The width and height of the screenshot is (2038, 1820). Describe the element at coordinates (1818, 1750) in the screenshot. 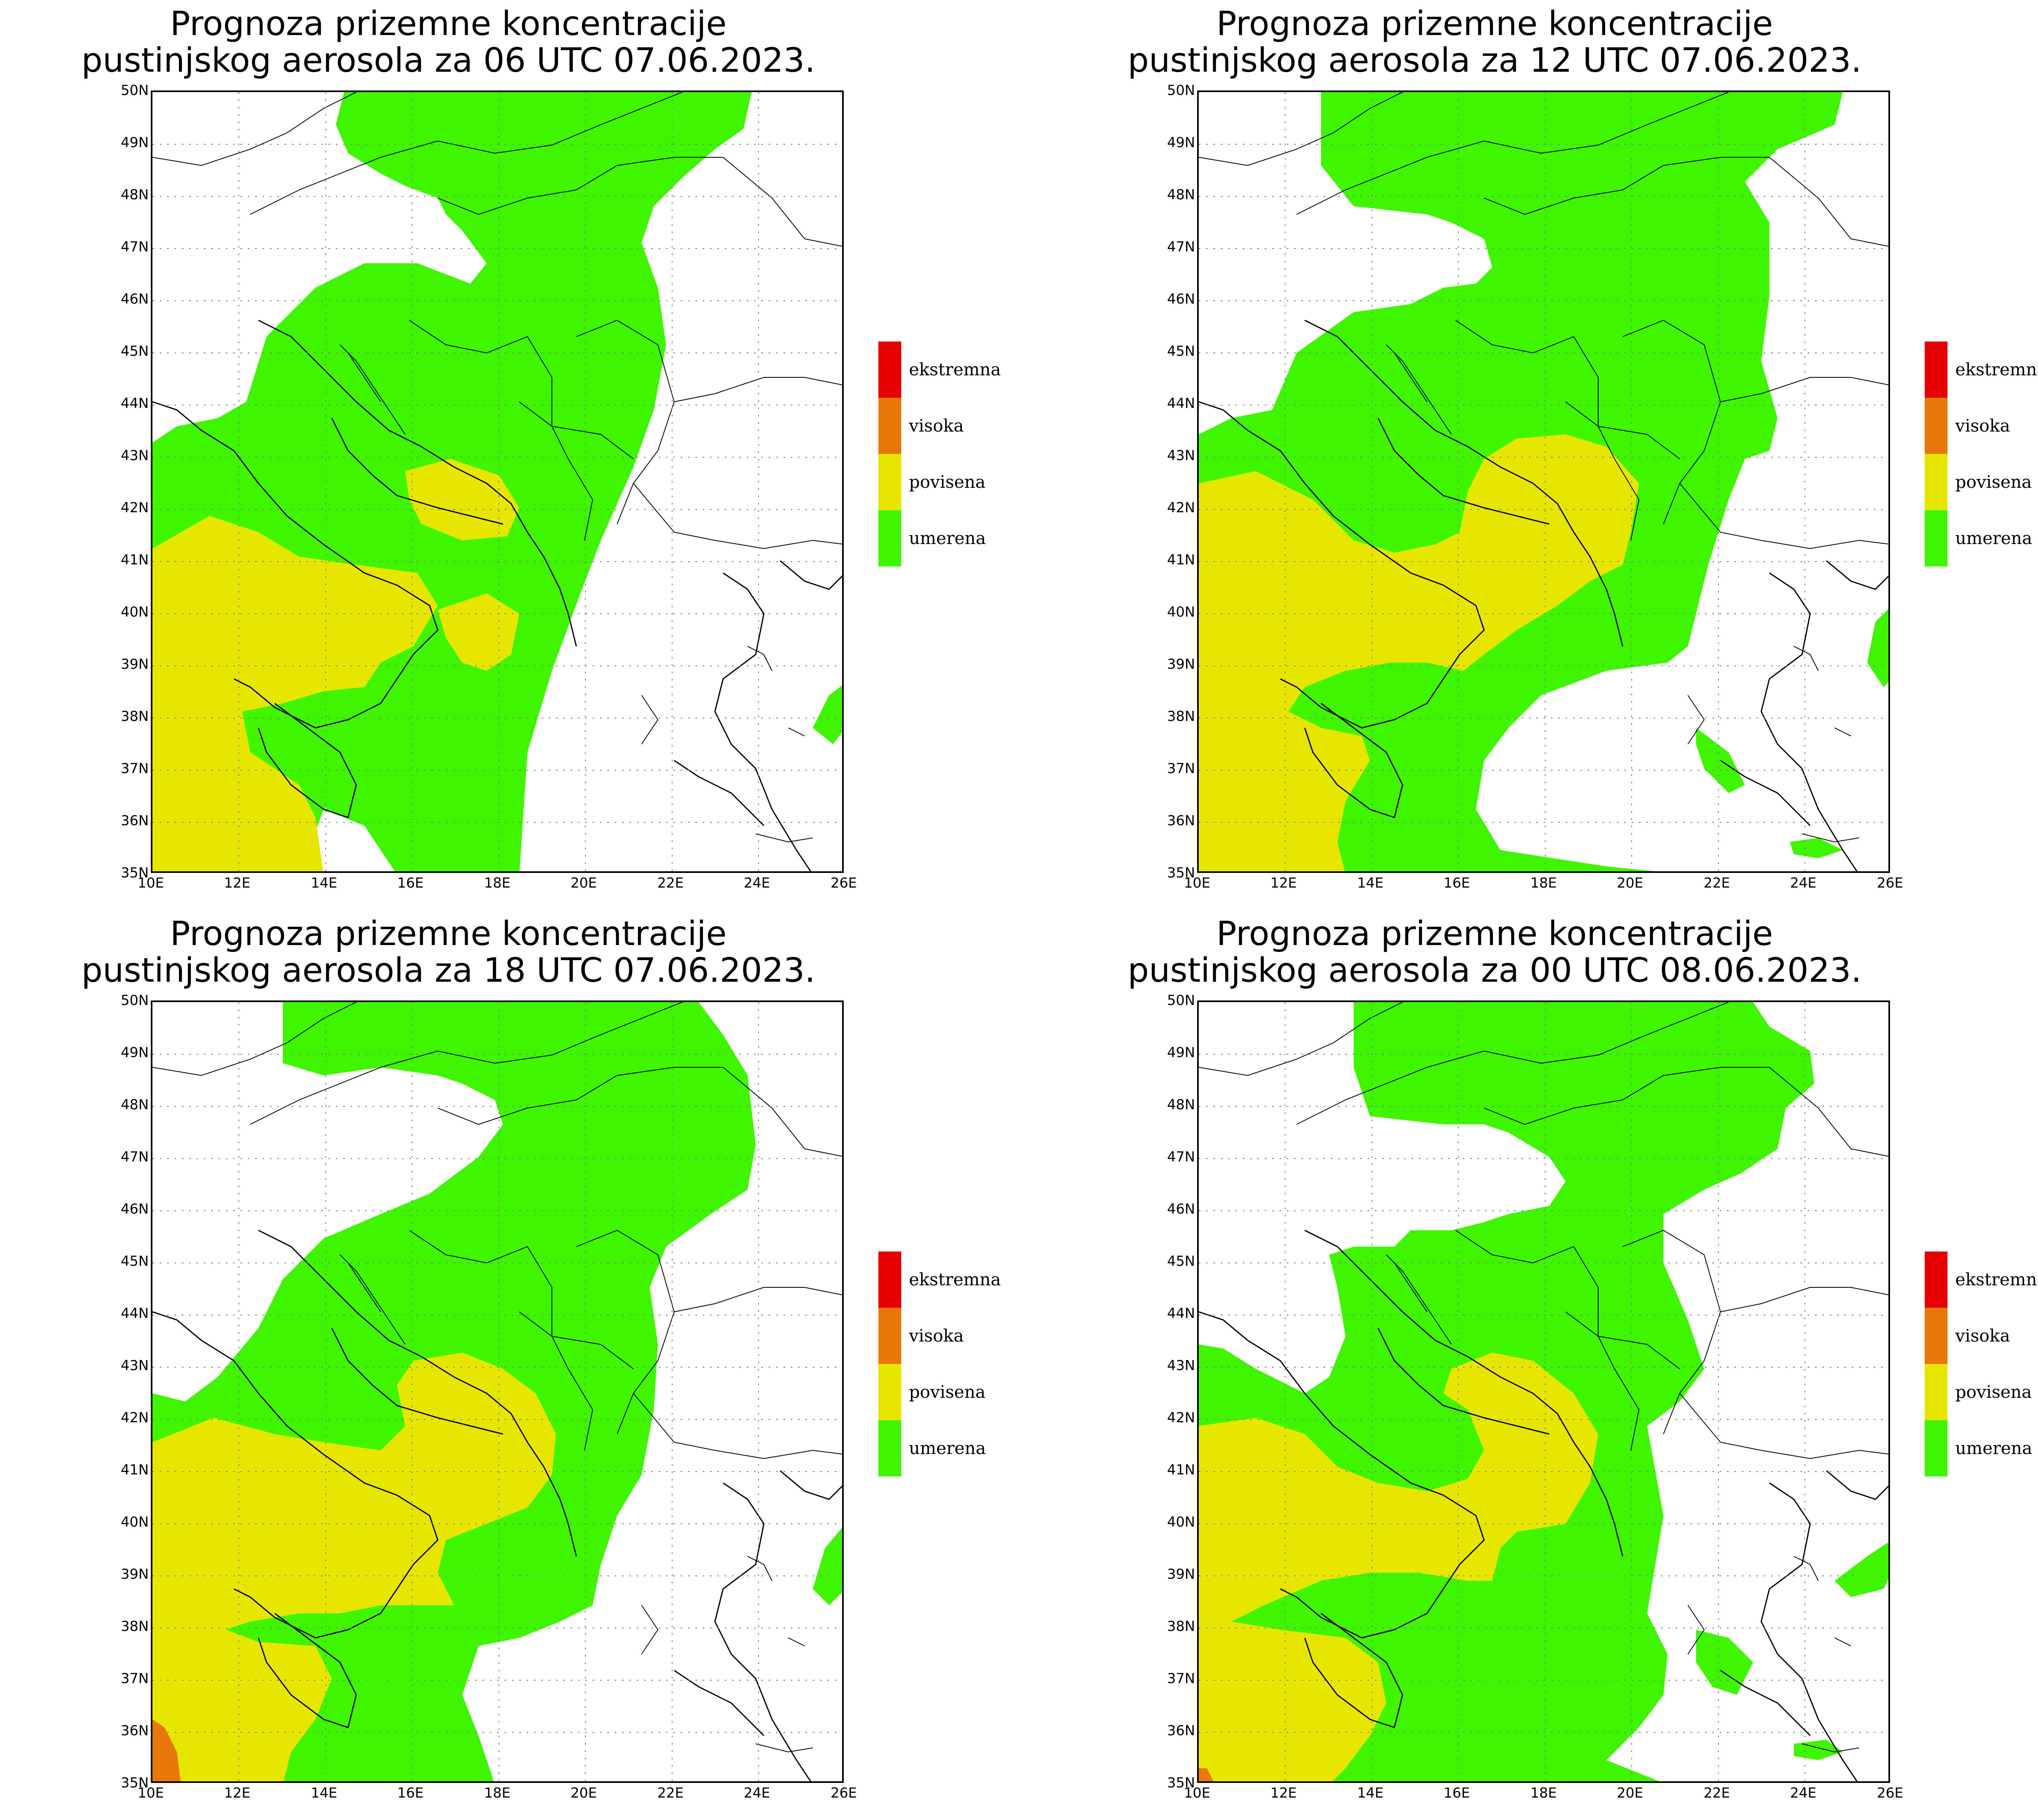

I see `umerena-crete` at that location.